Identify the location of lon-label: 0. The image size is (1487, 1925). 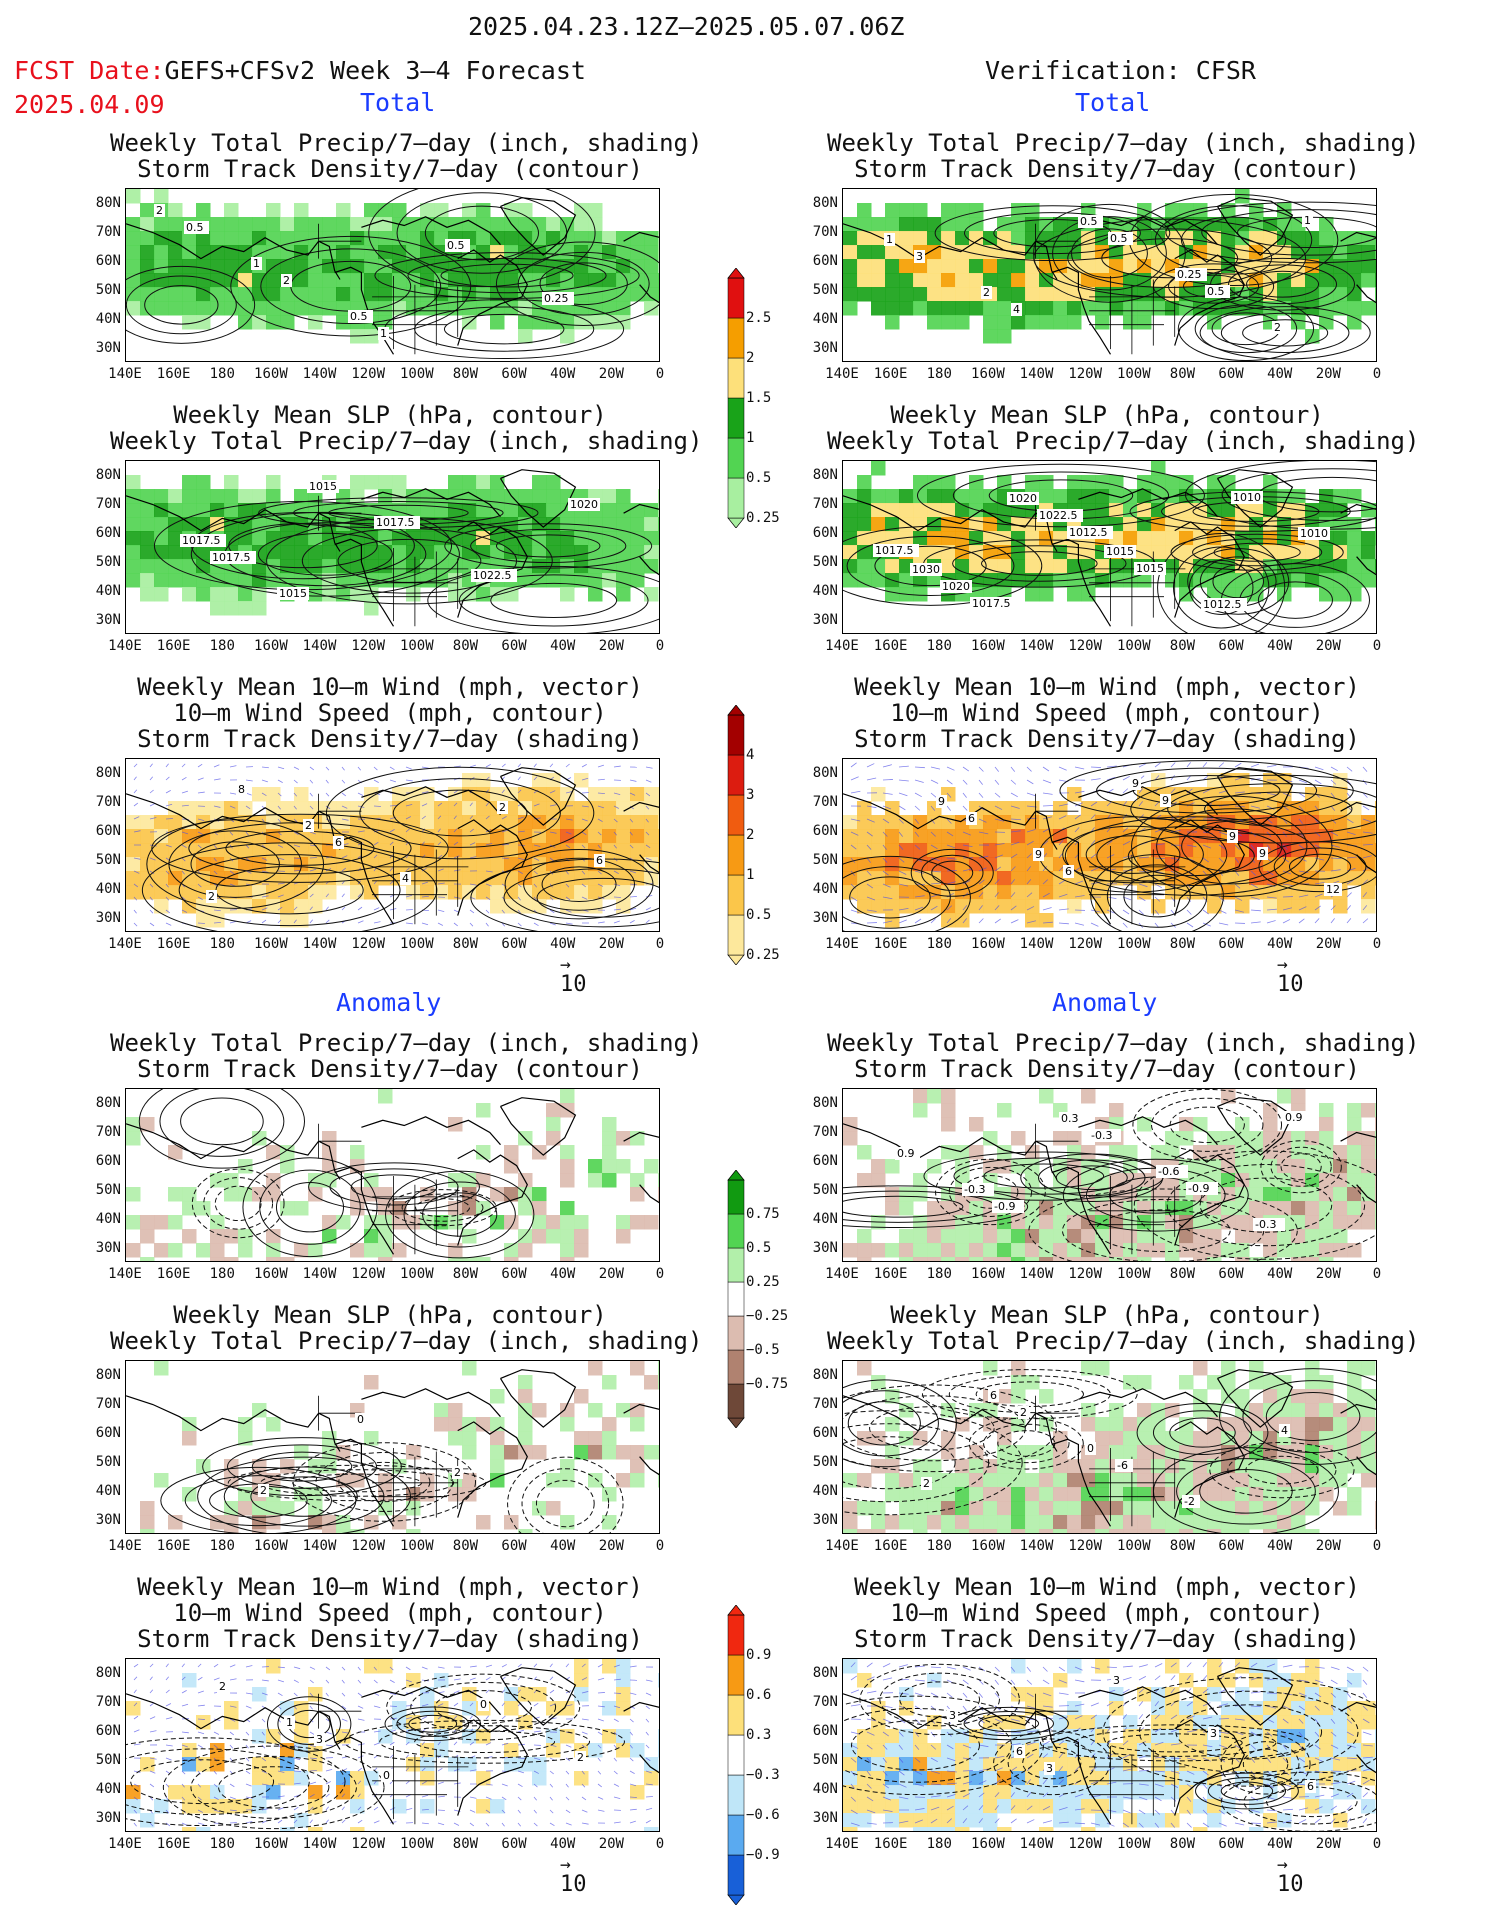
(1377, 1274).